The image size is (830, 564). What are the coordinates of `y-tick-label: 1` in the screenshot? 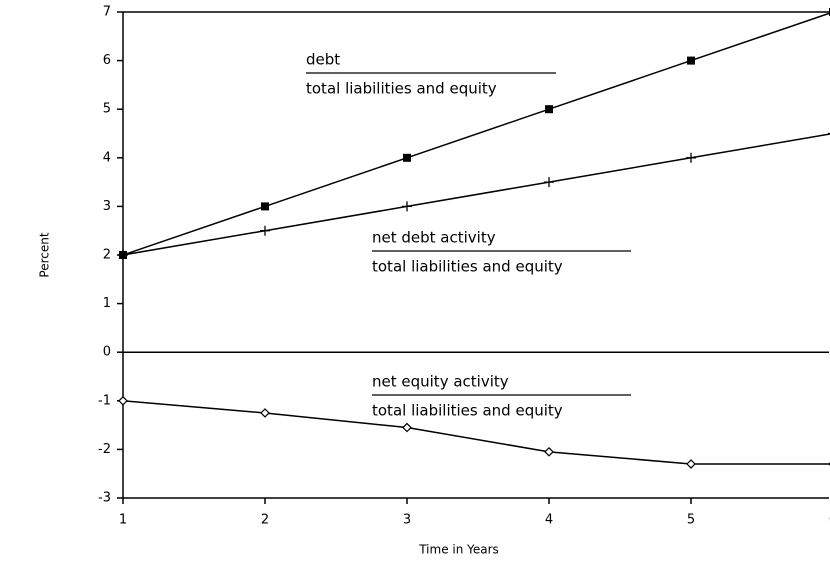 It's located at (107, 303).